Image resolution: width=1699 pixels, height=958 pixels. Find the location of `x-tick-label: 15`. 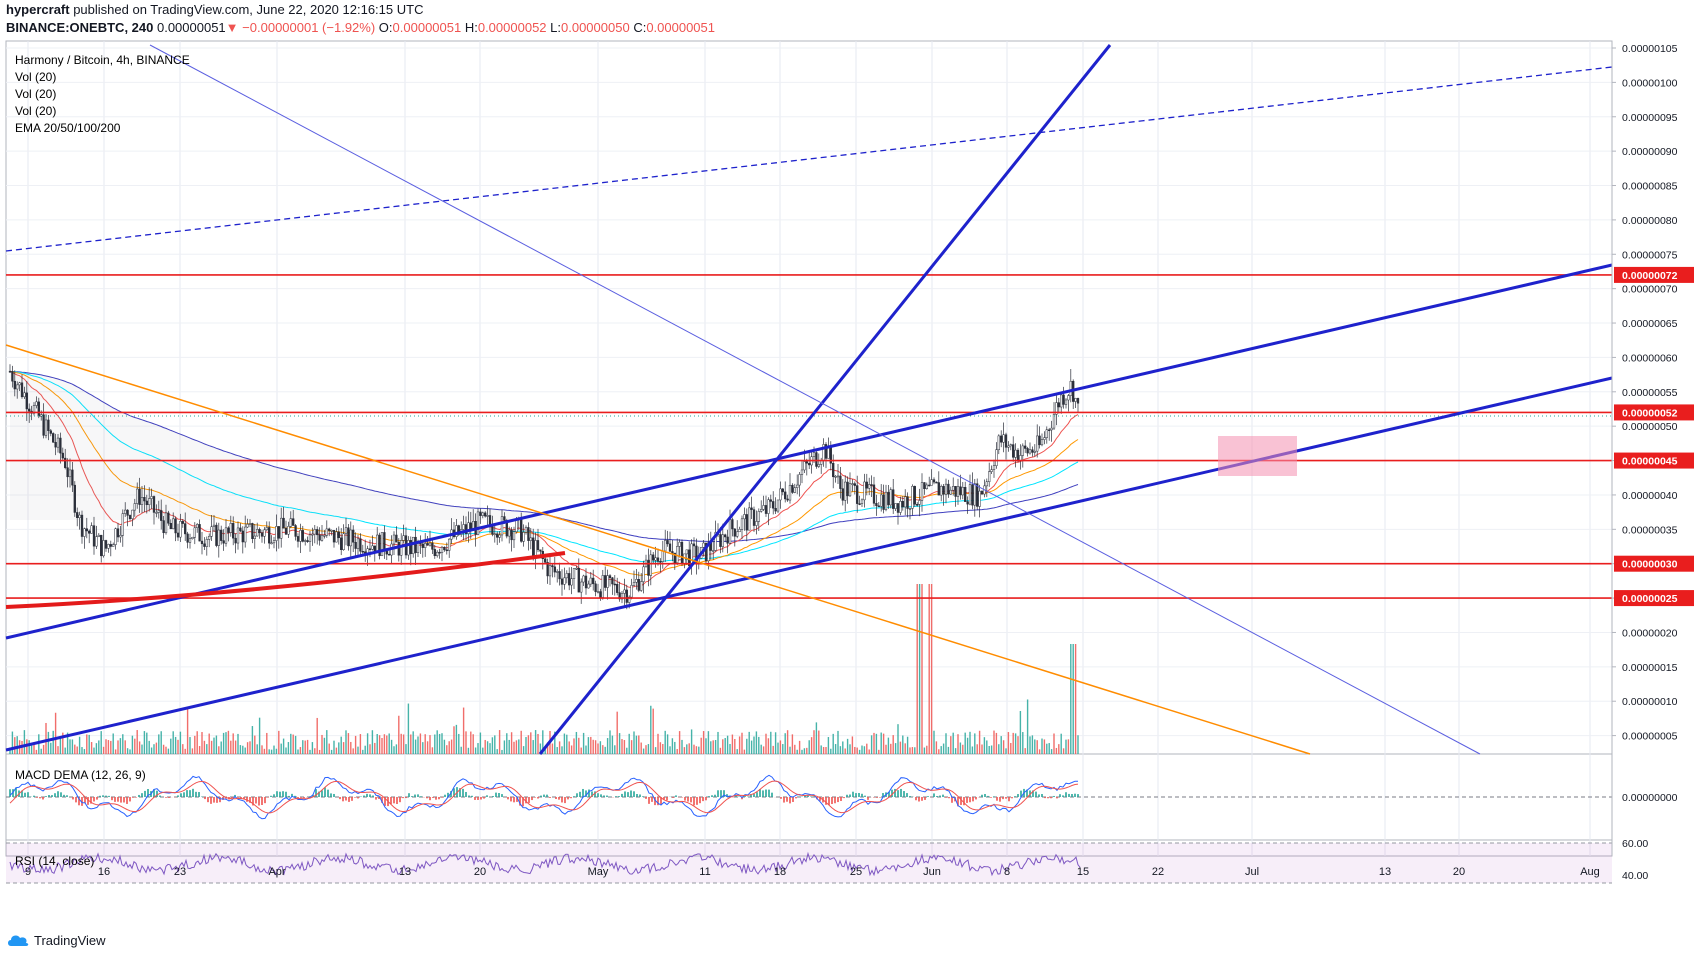

x-tick-label: 15 is located at coordinates (1083, 872).